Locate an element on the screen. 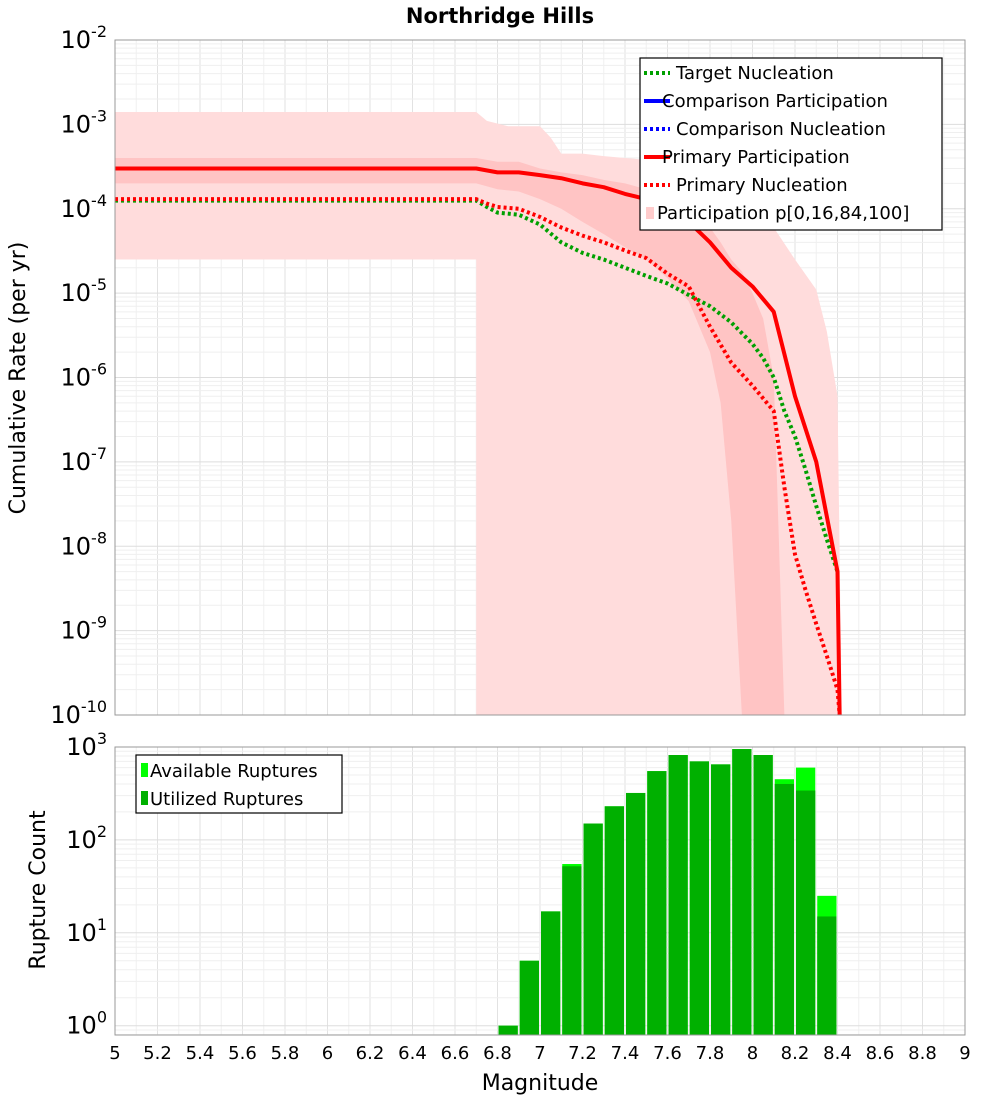 This screenshot has width=1000, height=1104. x-tick-label: 5.2 is located at coordinates (157, 1053).